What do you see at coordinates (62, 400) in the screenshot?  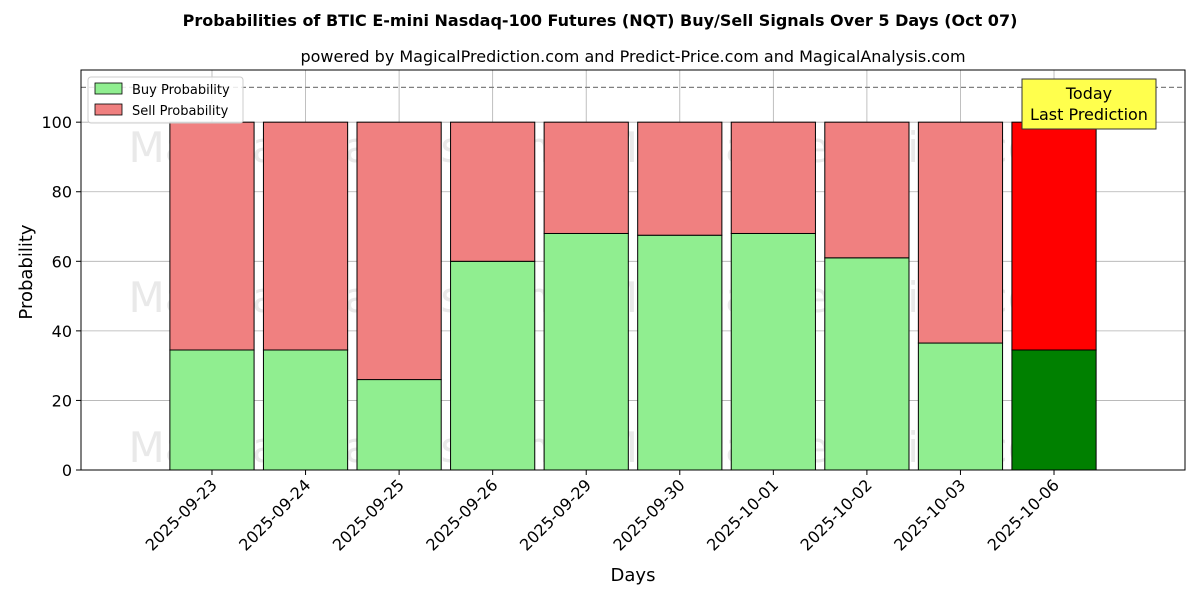 I see `y-tick-label: 20` at bounding box center [62, 400].